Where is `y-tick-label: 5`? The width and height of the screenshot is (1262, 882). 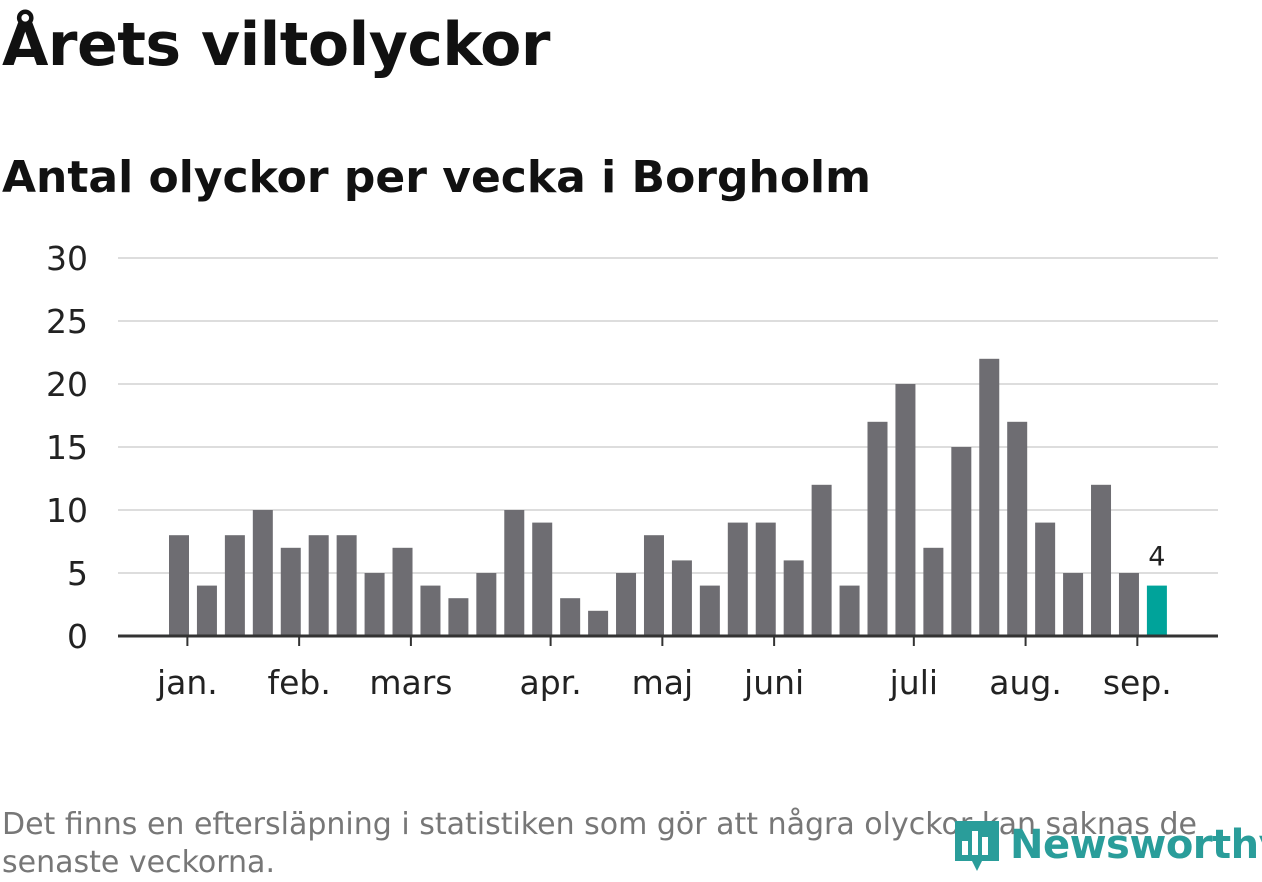 y-tick-label: 5 is located at coordinates (77, 573).